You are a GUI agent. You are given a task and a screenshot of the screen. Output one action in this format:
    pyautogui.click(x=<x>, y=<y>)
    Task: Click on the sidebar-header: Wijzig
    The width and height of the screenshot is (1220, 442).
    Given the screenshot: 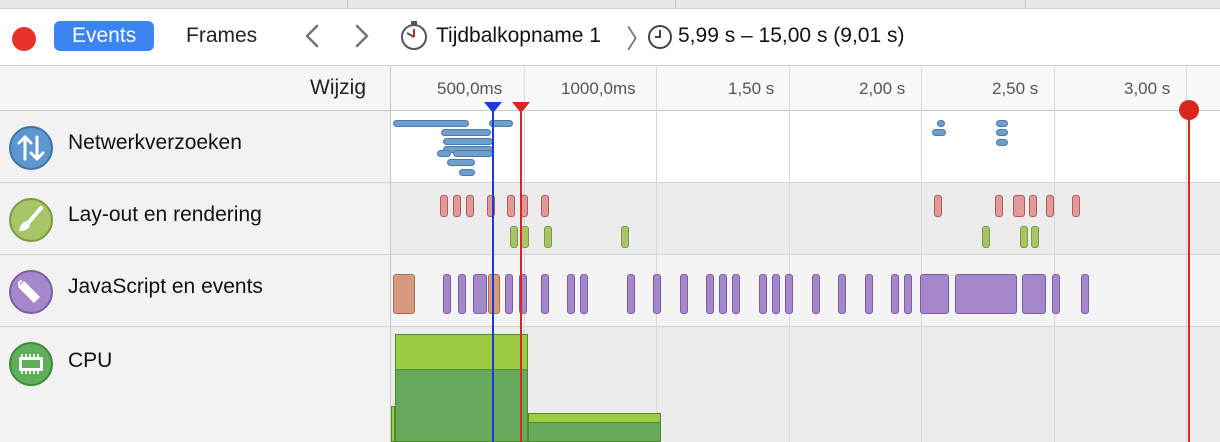 What is the action you would take?
    pyautogui.click(x=195, y=88)
    